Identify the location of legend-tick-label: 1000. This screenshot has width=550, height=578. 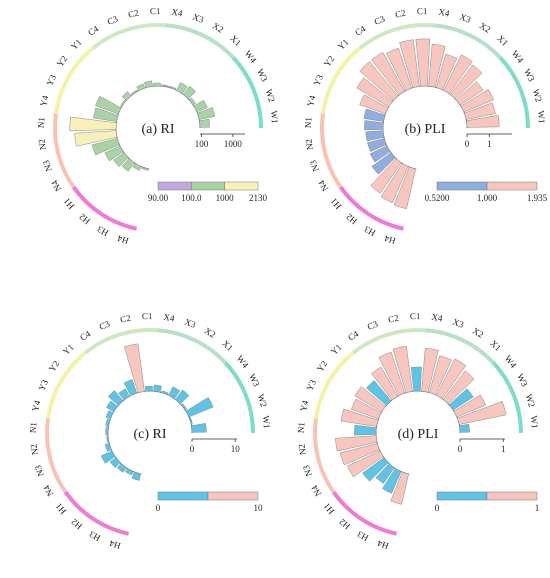
(225, 198).